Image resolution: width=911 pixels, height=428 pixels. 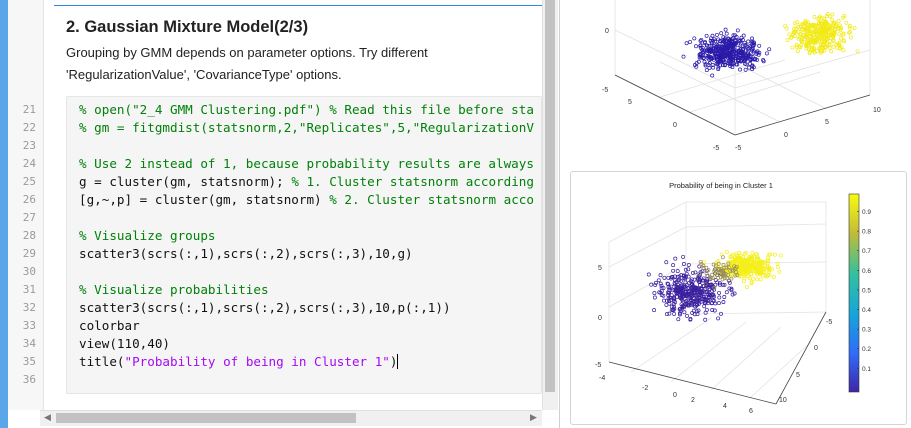 What do you see at coordinates (866, 212) in the screenshot?
I see `colorbar-tick-label: 0.9` at bounding box center [866, 212].